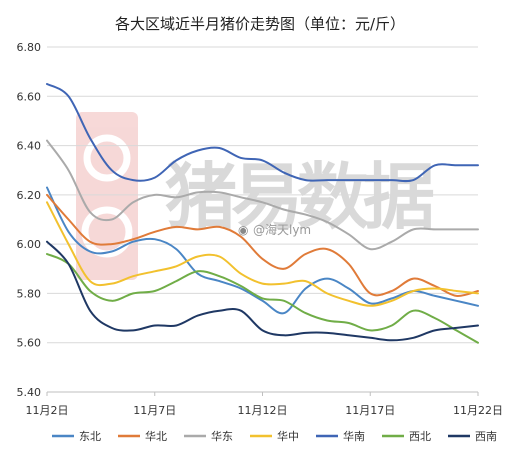  Describe the element at coordinates (29, 343) in the screenshot. I see `y-tick-label: 5.60` at that location.